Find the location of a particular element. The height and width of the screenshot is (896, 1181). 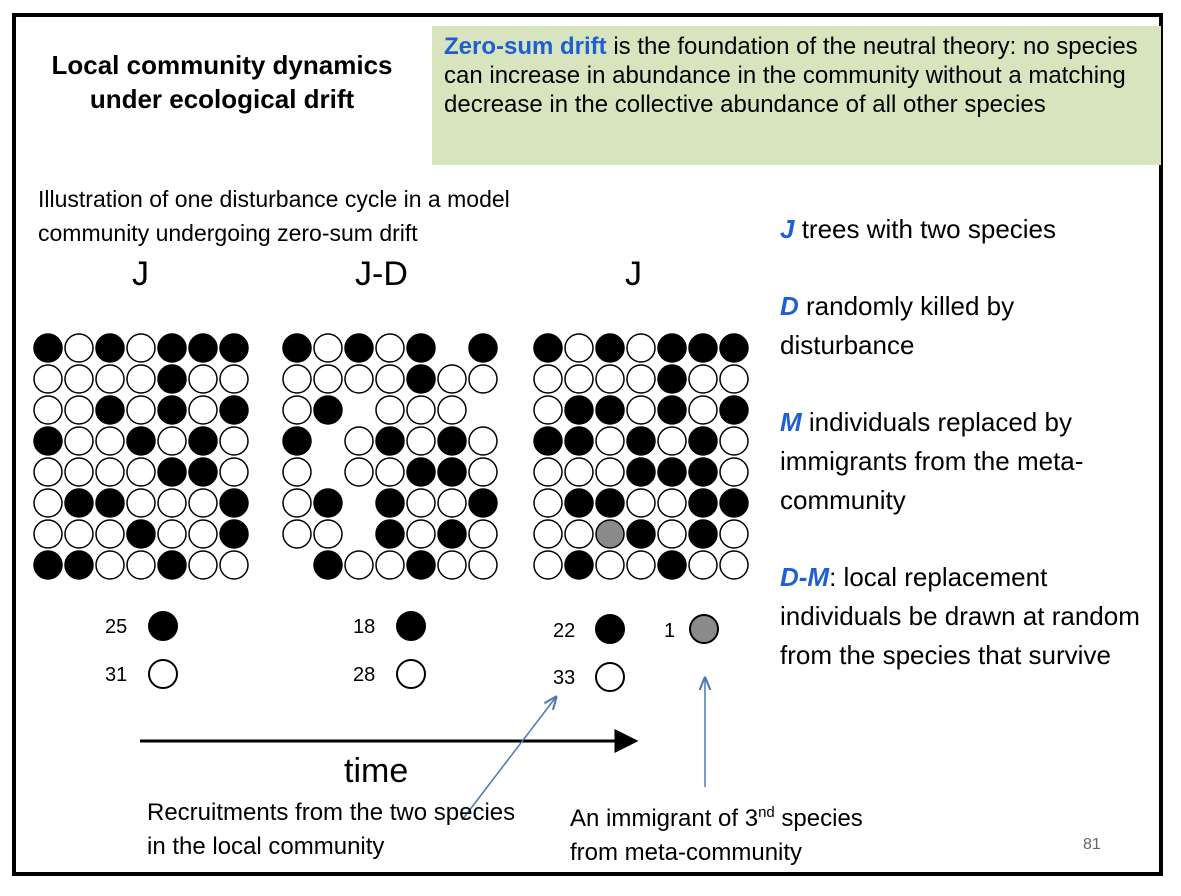

count-panel2-white: 28 is located at coordinates (364, 675).